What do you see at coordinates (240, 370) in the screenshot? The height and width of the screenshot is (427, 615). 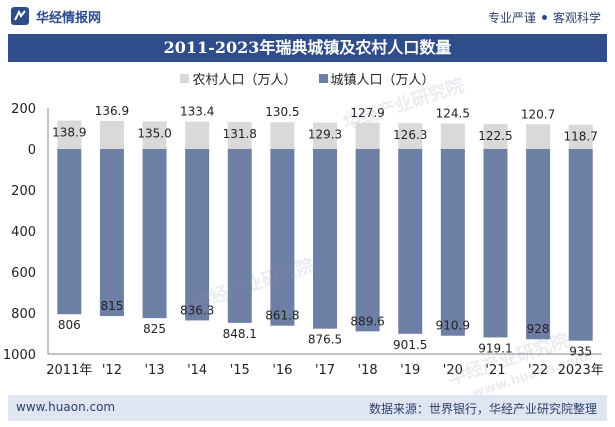 I see `x-tick-label: '15` at bounding box center [240, 370].